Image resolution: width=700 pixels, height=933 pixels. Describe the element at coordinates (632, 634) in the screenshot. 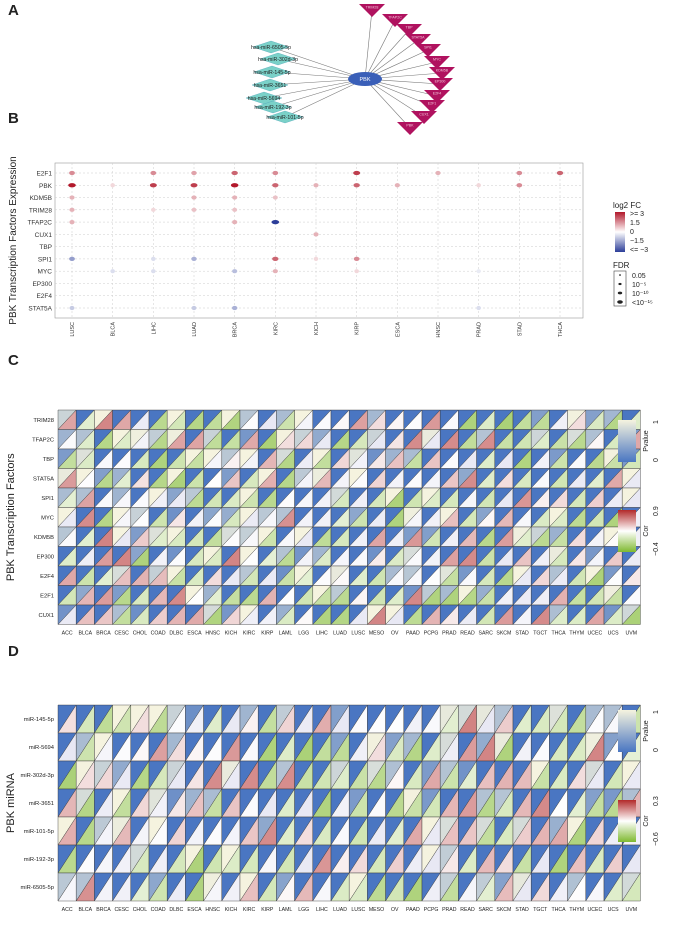

I see `column-label: UVM` at that location.